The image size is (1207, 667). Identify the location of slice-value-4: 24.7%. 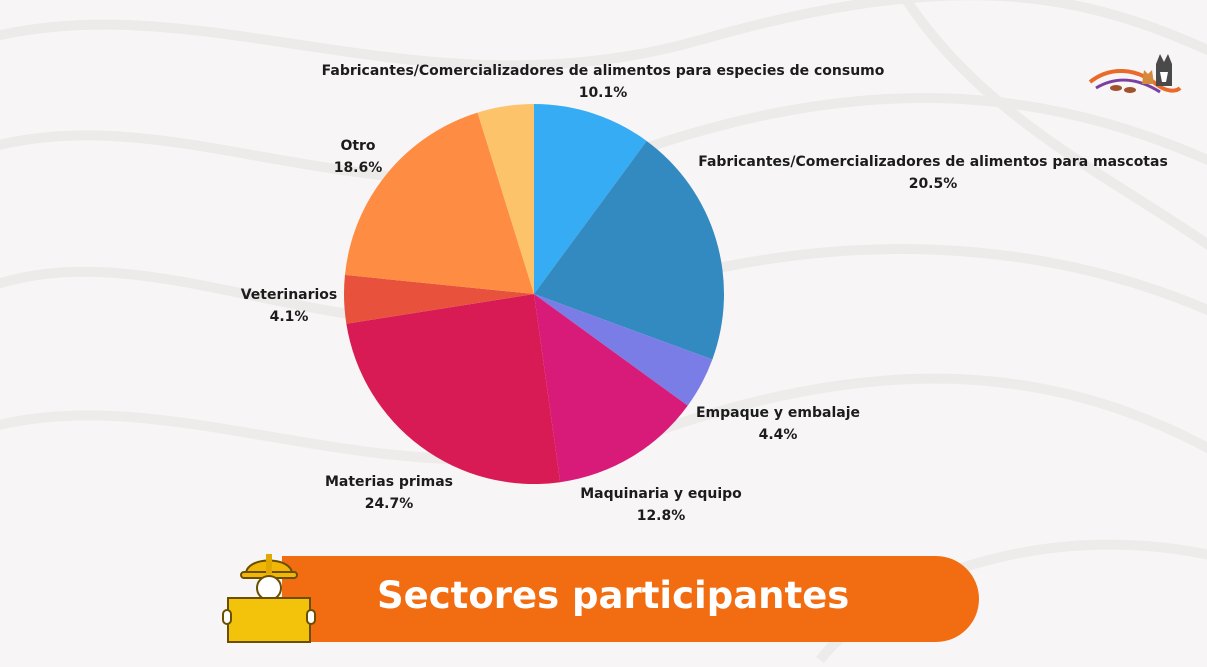
(389, 504).